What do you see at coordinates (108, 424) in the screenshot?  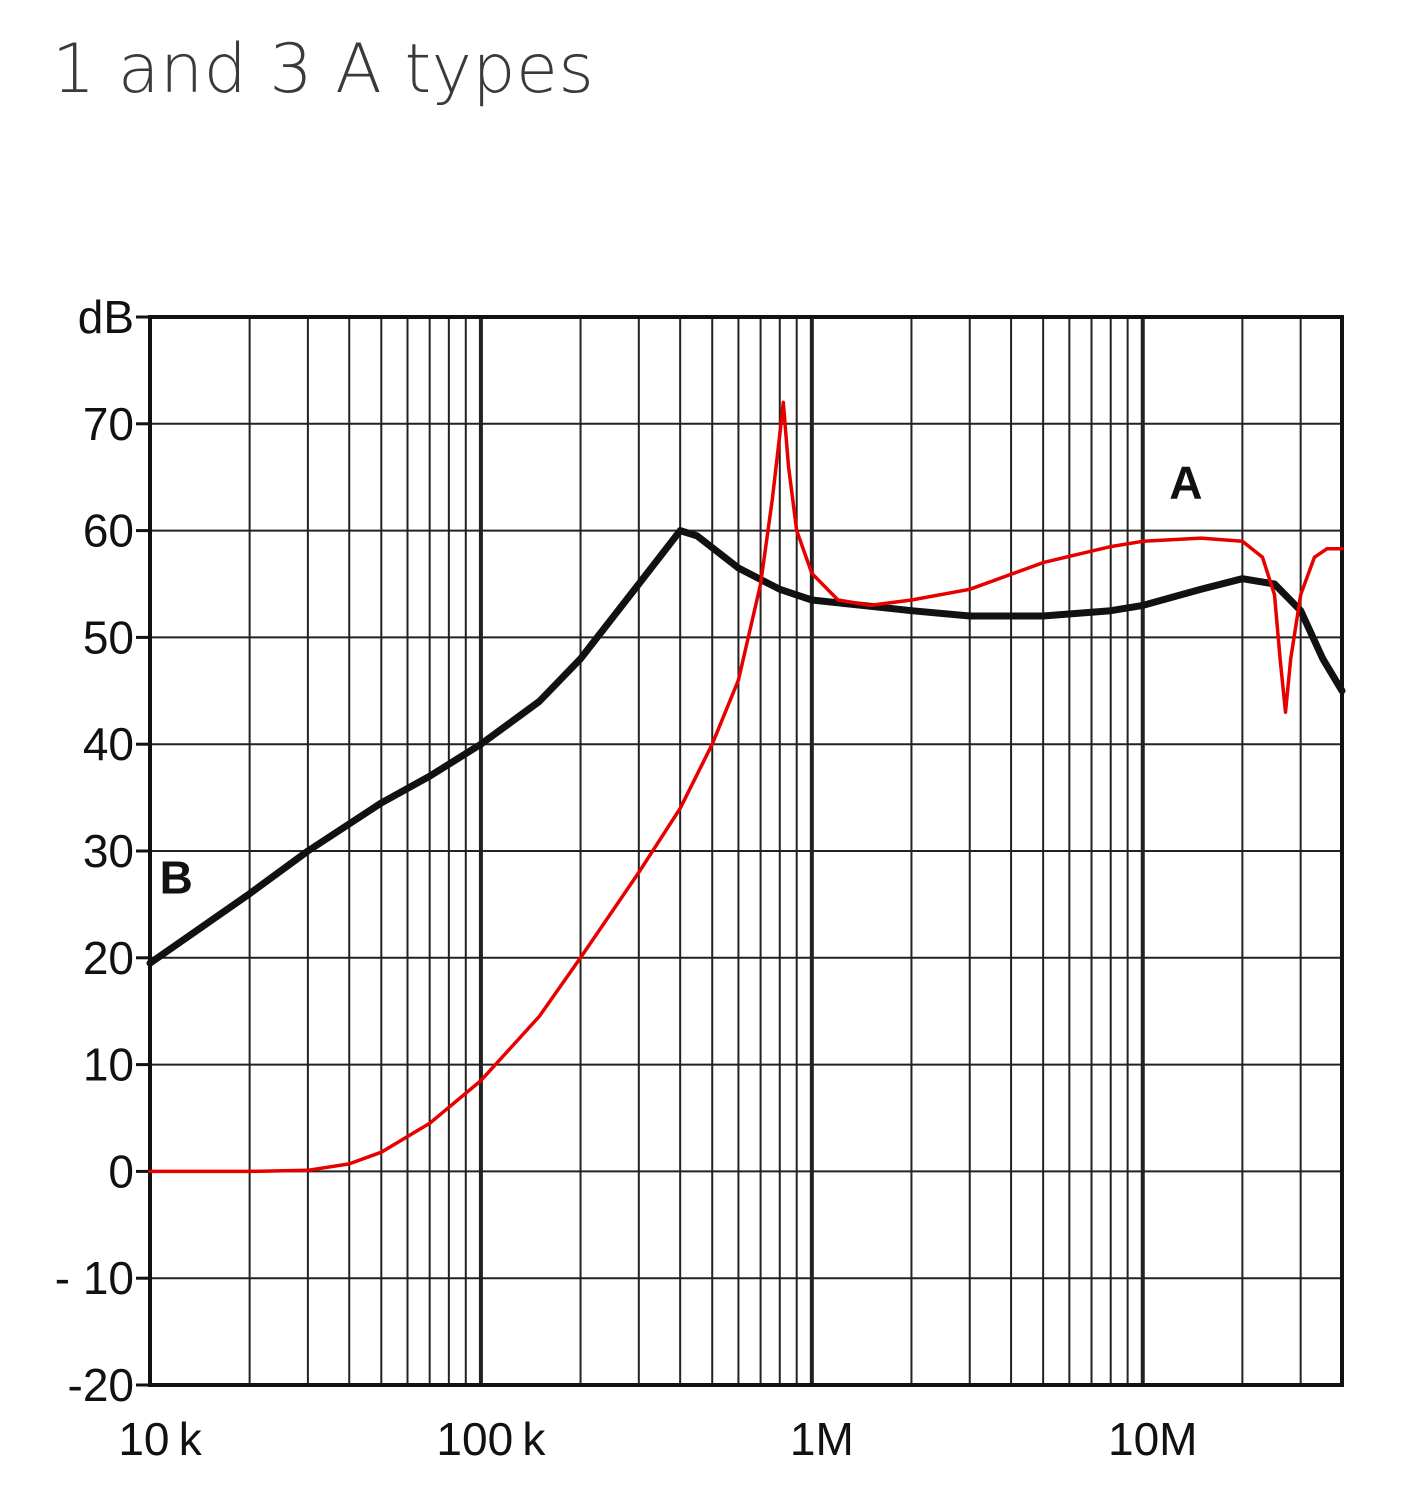 I see `y-tick-label: 70` at bounding box center [108, 424].